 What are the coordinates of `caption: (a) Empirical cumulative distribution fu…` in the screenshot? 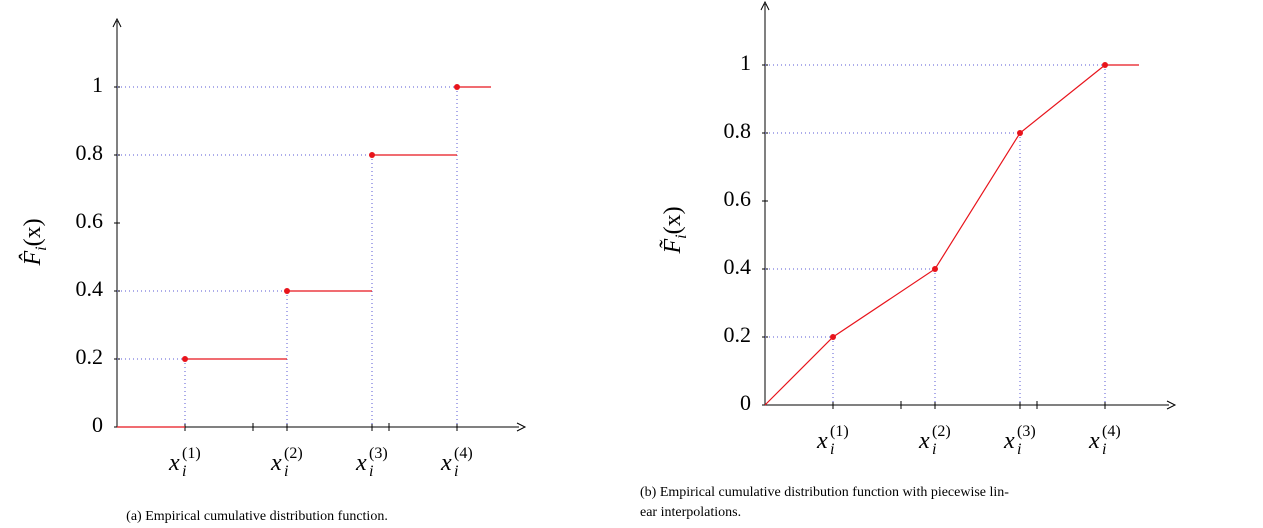 It's located at (257, 516).